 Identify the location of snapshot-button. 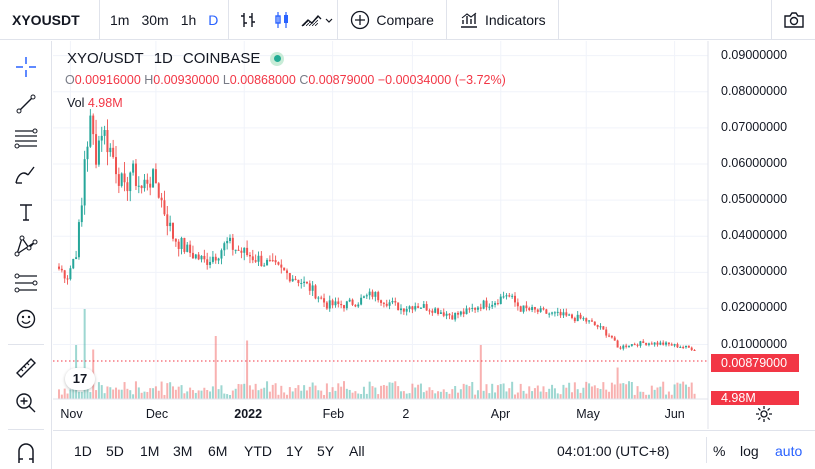
(793, 20).